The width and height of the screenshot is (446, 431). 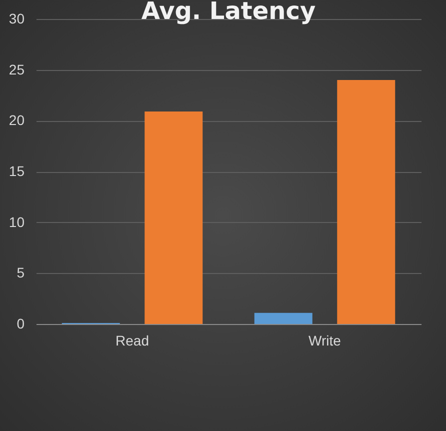 What do you see at coordinates (132, 340) in the screenshot?
I see `x-tick-label: Read` at bounding box center [132, 340].